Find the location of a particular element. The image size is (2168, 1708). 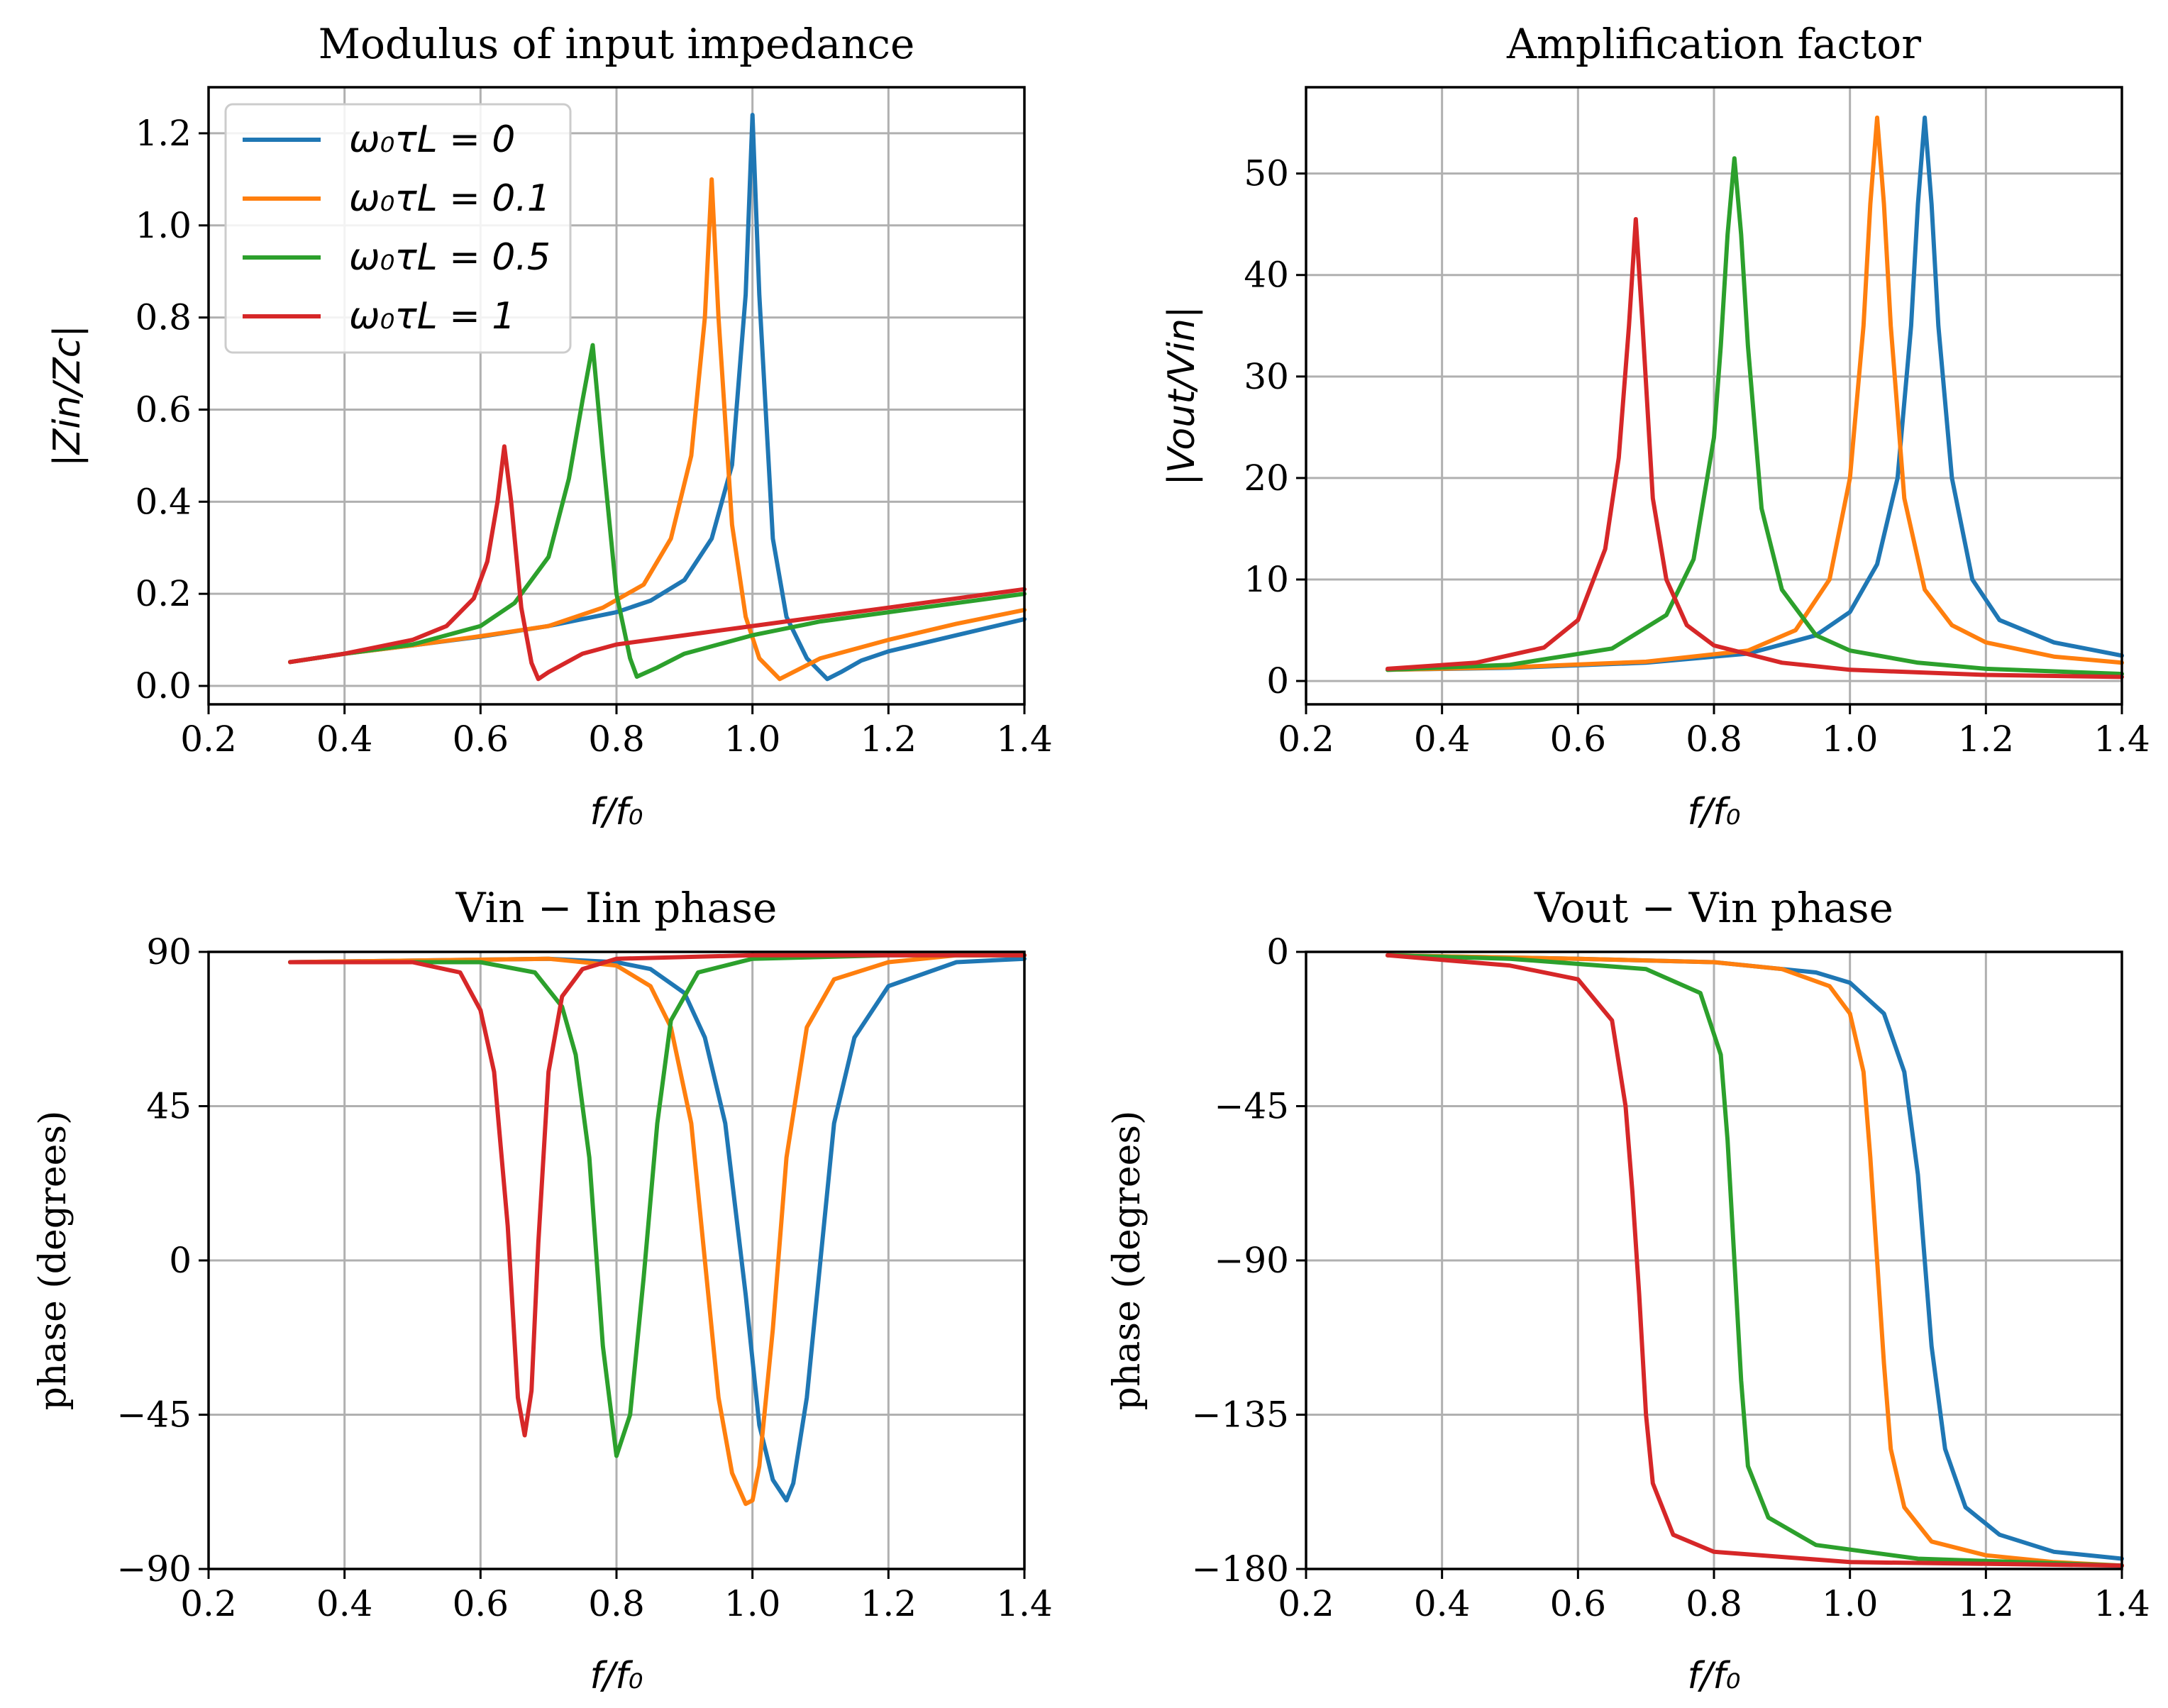

y-tick-label: 0.0 is located at coordinates (163, 685).